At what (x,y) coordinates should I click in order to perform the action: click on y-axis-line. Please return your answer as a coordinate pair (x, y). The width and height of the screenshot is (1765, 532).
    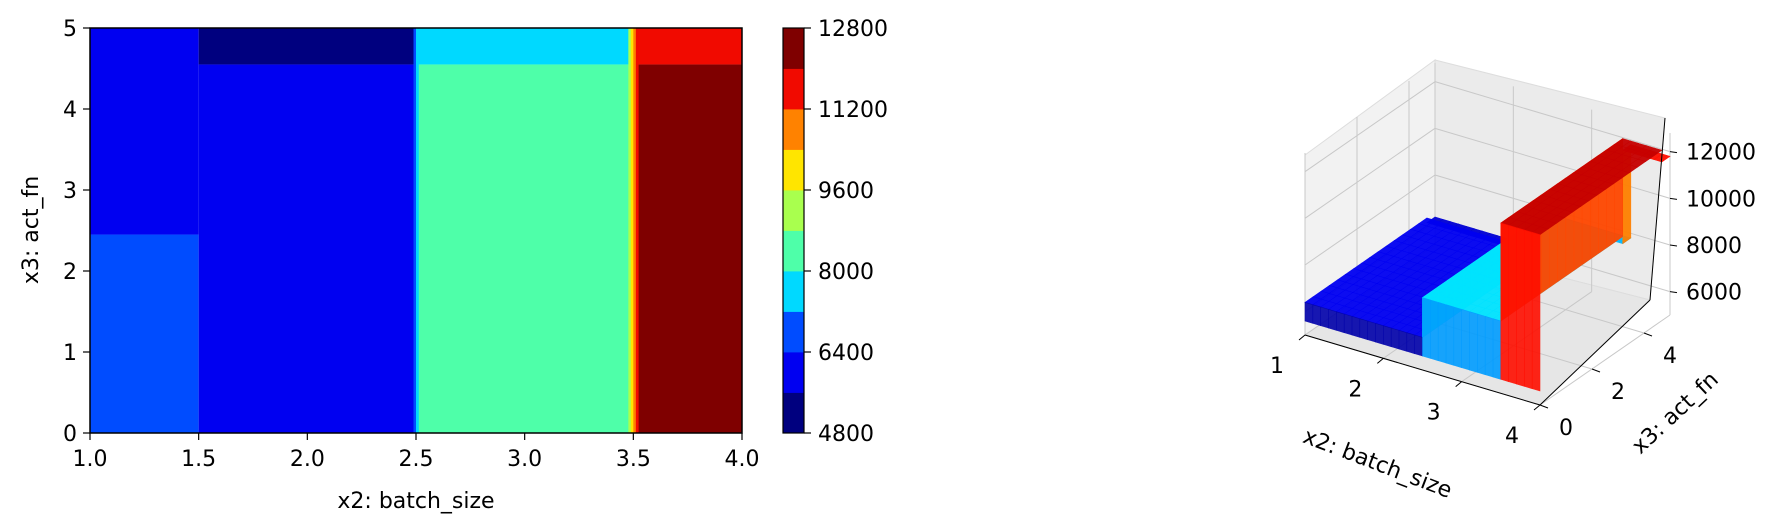
    Looking at the image, I should click on (1595, 352).